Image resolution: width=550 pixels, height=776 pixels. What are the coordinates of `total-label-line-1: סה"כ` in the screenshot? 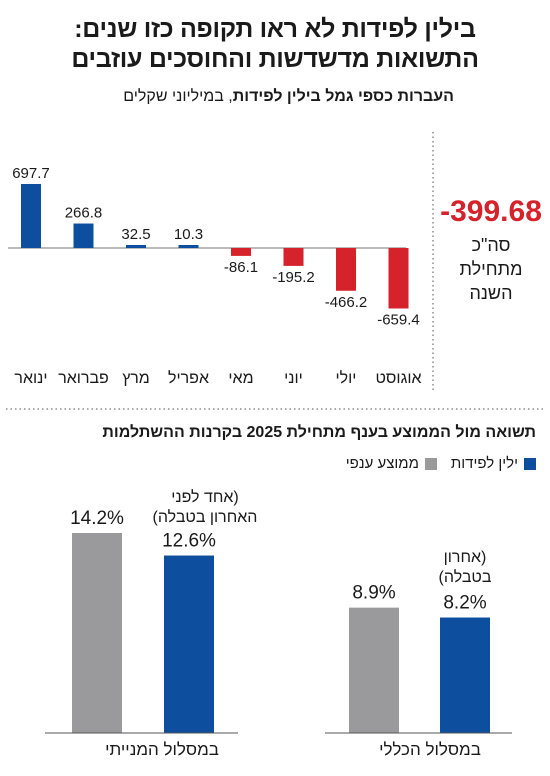 It's located at (491, 245).